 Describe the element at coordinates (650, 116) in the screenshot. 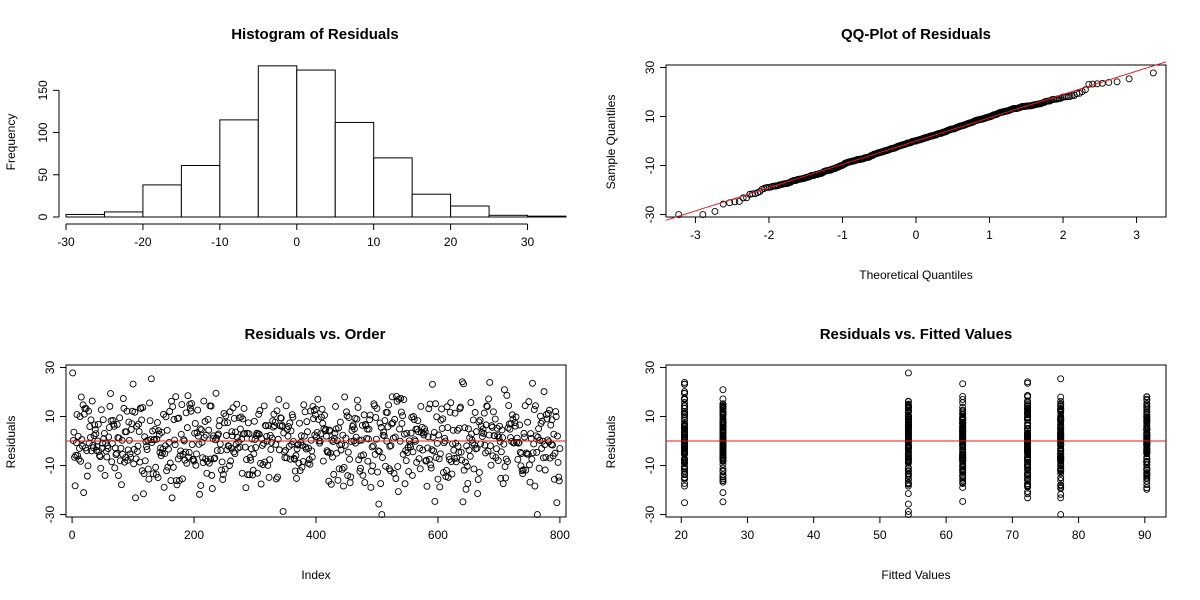

I see `qq-plot-y-tick-label: 10` at that location.